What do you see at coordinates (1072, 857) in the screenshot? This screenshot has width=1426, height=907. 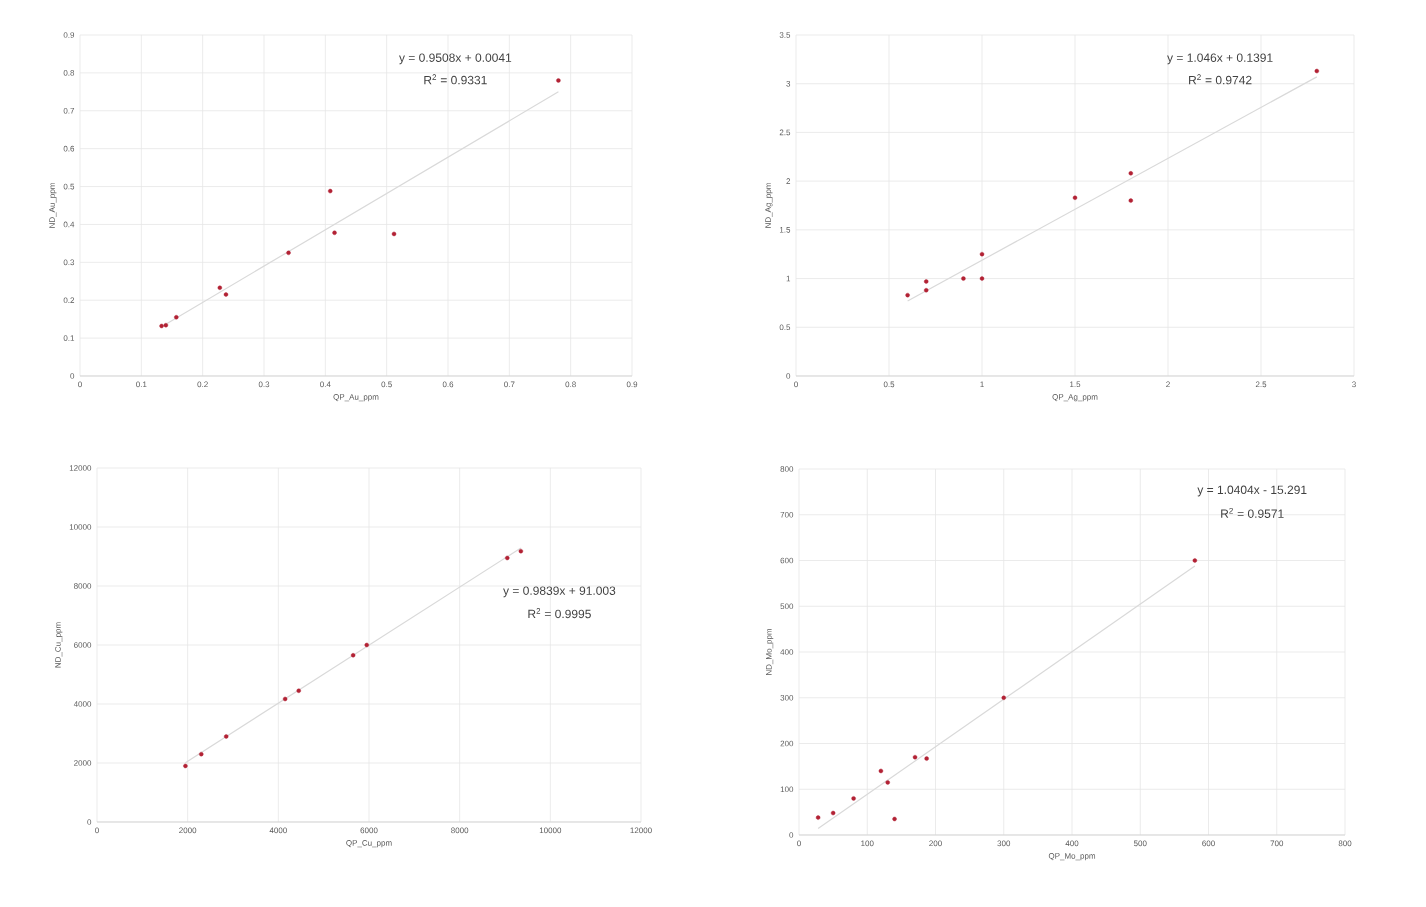 I see `x-axis-title: QP_Mo_ppm` at bounding box center [1072, 857].